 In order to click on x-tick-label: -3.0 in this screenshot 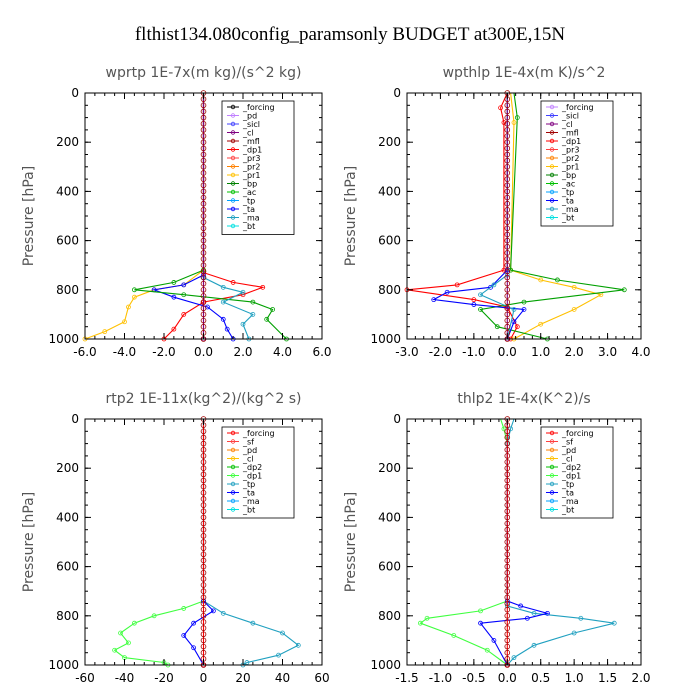, I will do `click(406, 352)`.